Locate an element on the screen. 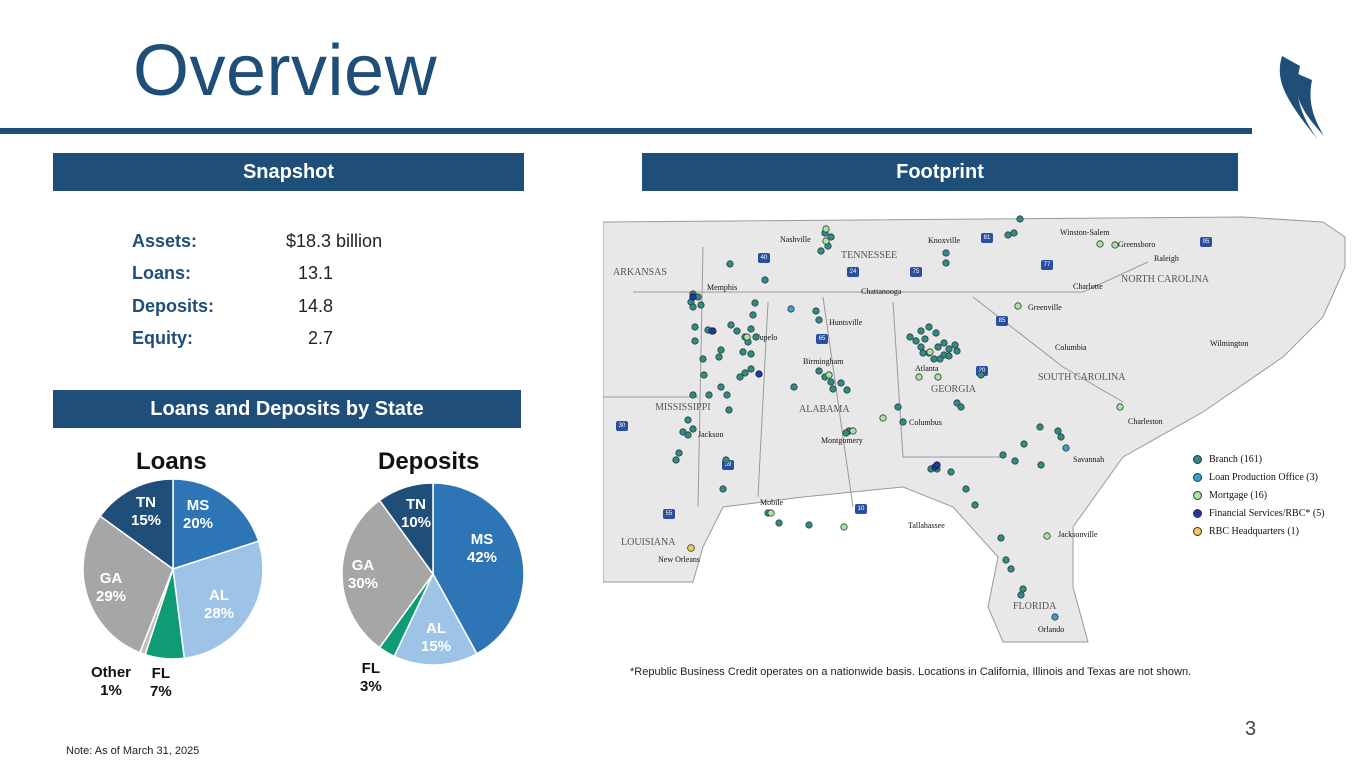 This screenshot has width=1365, height=768. title-divider is located at coordinates (626, 131).